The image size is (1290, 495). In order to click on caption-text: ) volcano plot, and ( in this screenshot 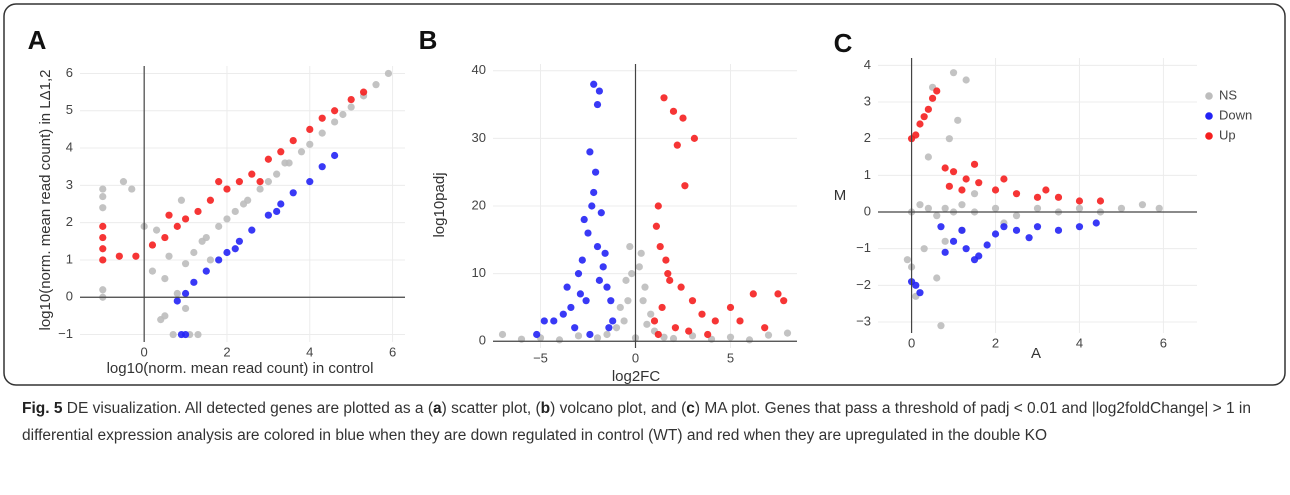, I will do `click(618, 408)`.